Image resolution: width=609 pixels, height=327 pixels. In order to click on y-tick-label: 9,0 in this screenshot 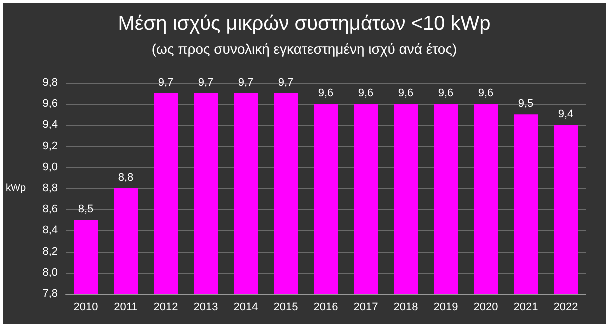, I will do `click(50, 167)`.